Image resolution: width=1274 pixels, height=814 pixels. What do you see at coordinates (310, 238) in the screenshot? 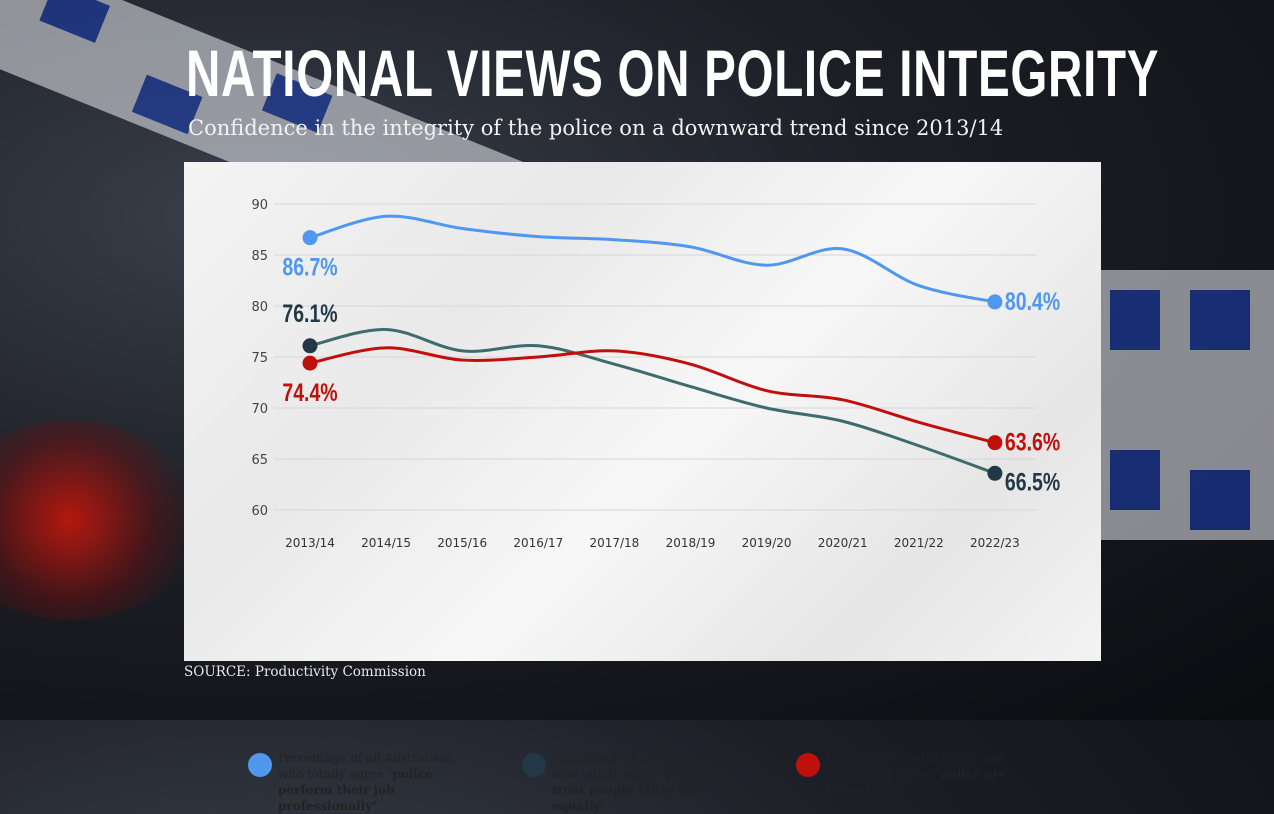
I see `data-point-start-professional` at bounding box center [310, 238].